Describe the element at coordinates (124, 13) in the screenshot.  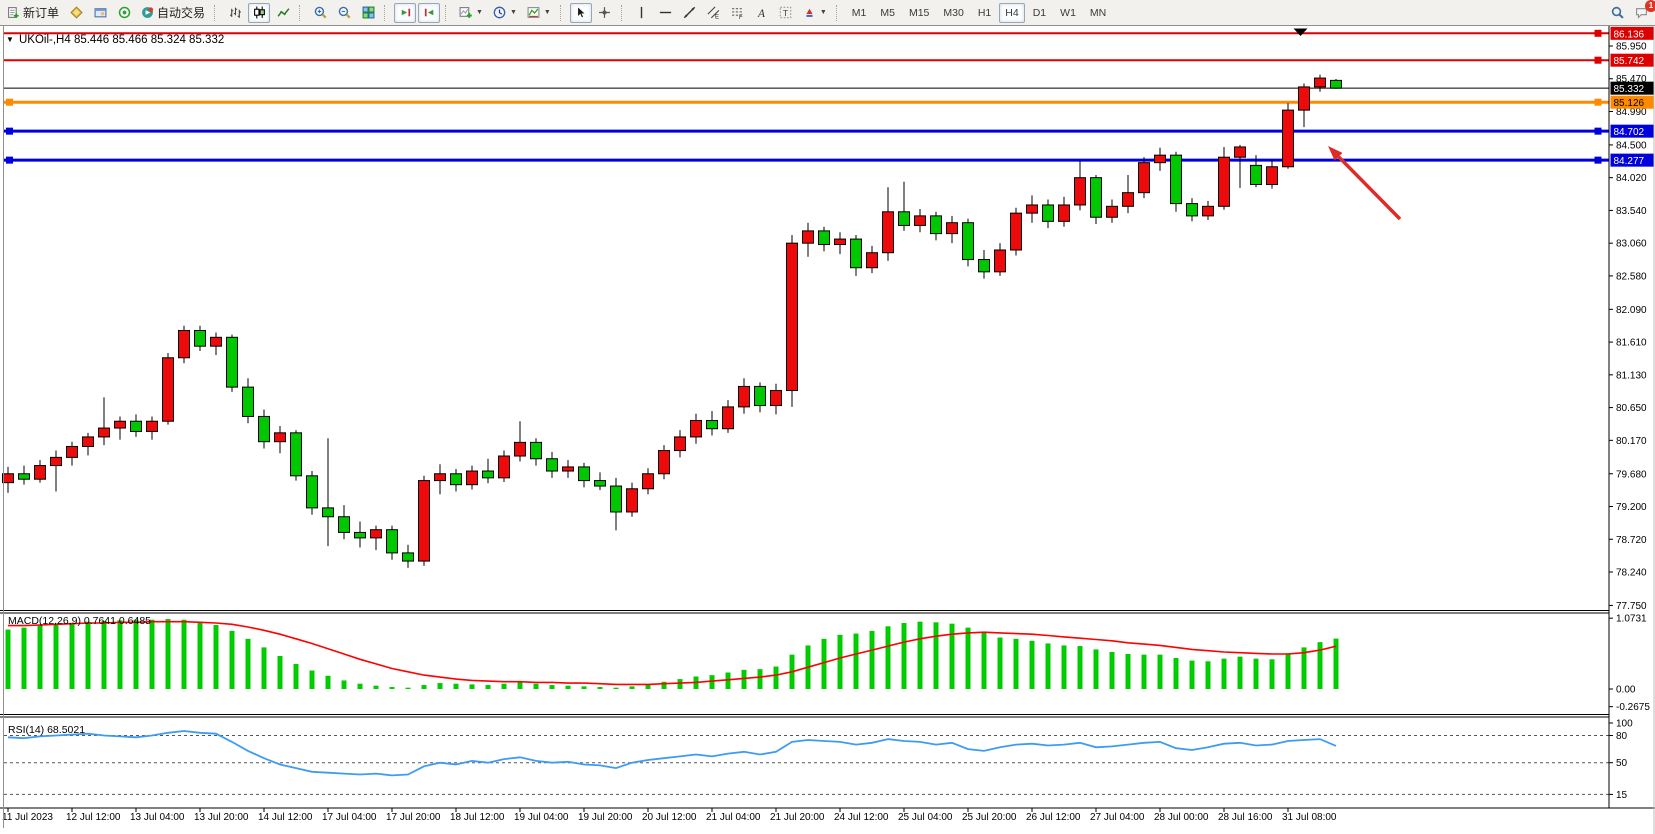
I see `signals-button` at that location.